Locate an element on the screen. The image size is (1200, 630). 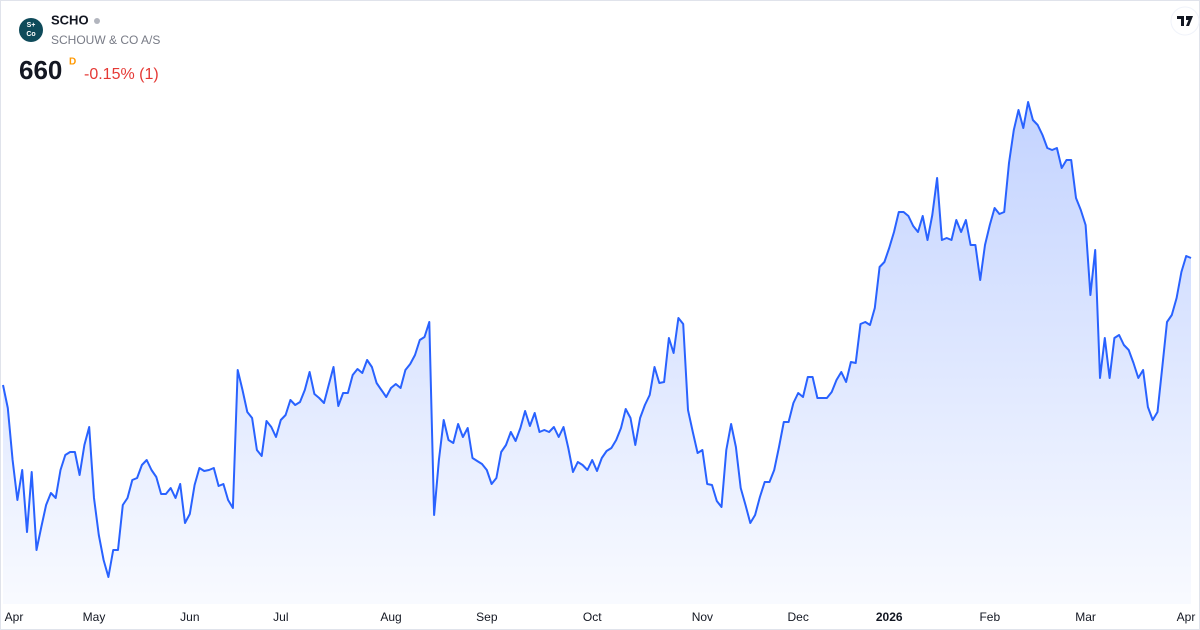
x-tick-label: Jul is located at coordinates (280, 617).